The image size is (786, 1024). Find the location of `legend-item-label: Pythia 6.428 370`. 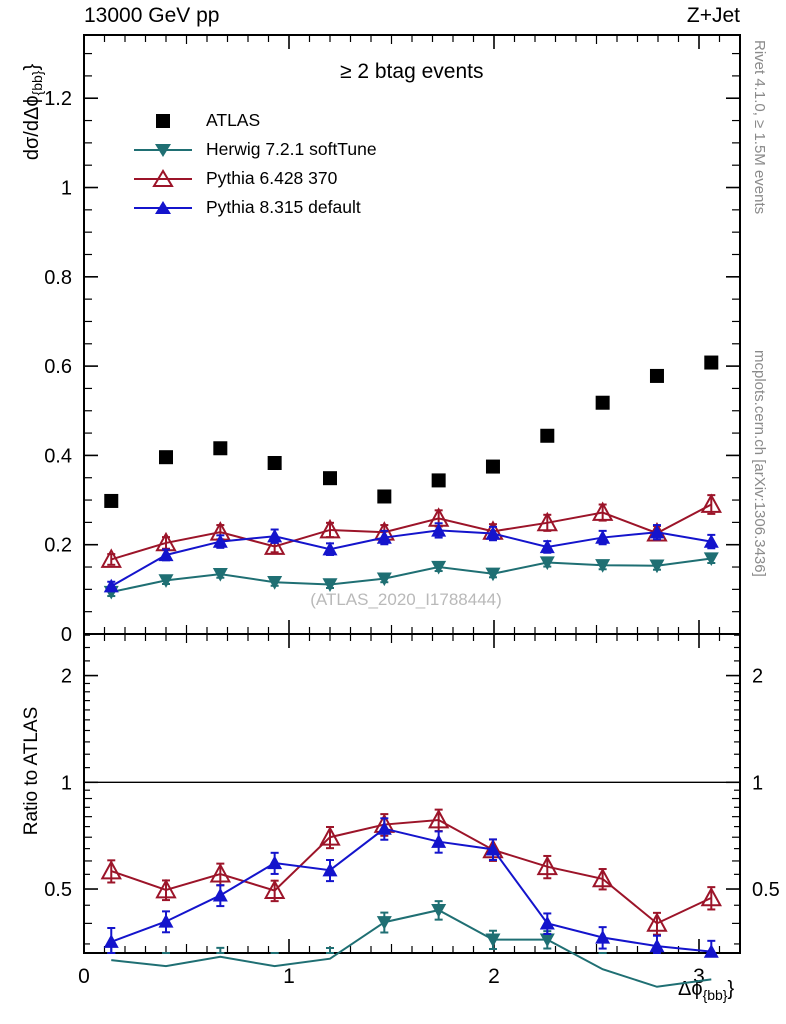

legend-item-label: Pythia 6.428 370 is located at coordinates (272, 178).